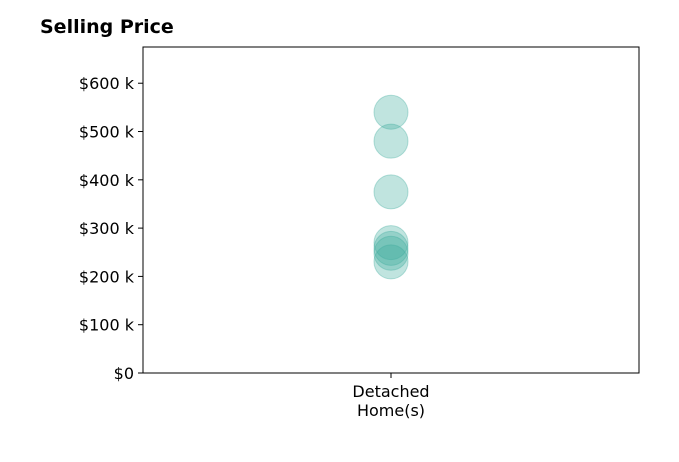 The image size is (679, 462). I want to click on x-axis: Detached Home(s), so click(391, 396).